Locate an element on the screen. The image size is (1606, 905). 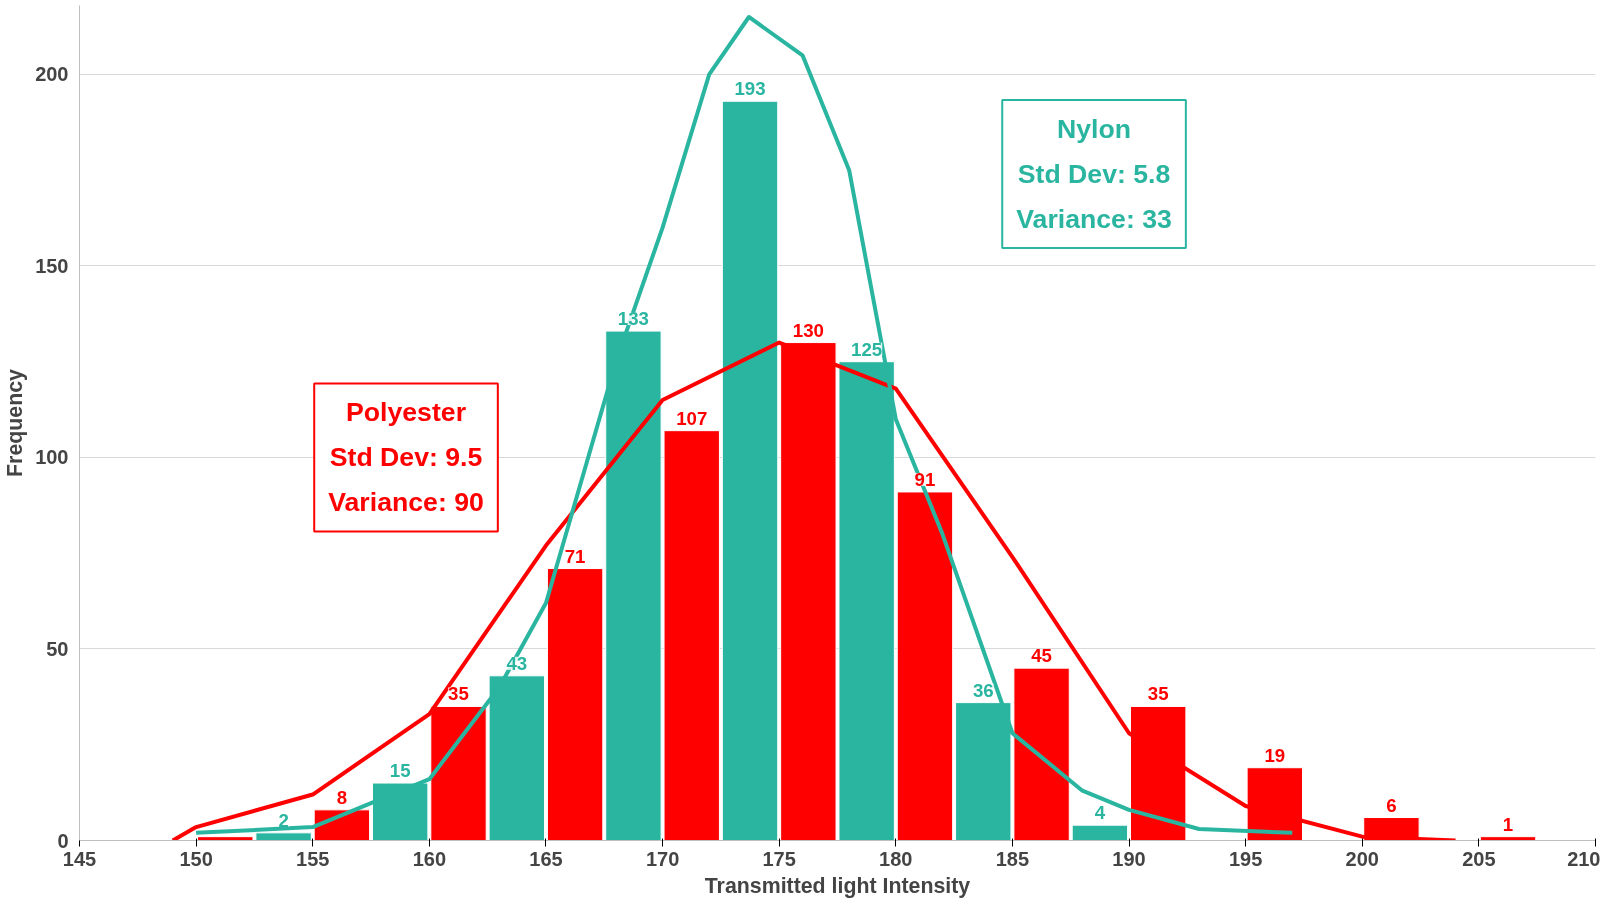
data-label: 6 is located at coordinates (1391, 805).